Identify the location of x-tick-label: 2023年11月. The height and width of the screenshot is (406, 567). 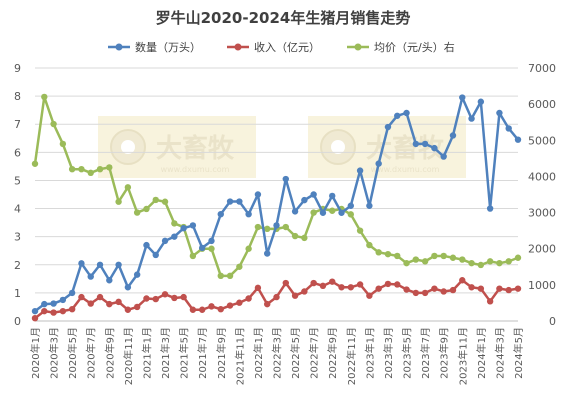
(462, 356).